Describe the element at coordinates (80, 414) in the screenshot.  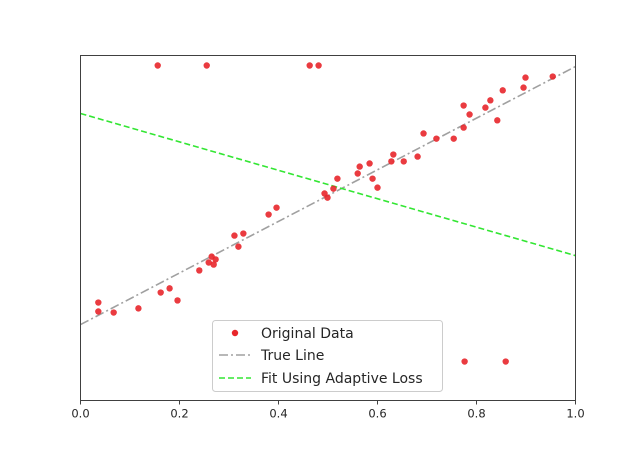
I see `x-tick-label: 0.0` at that location.